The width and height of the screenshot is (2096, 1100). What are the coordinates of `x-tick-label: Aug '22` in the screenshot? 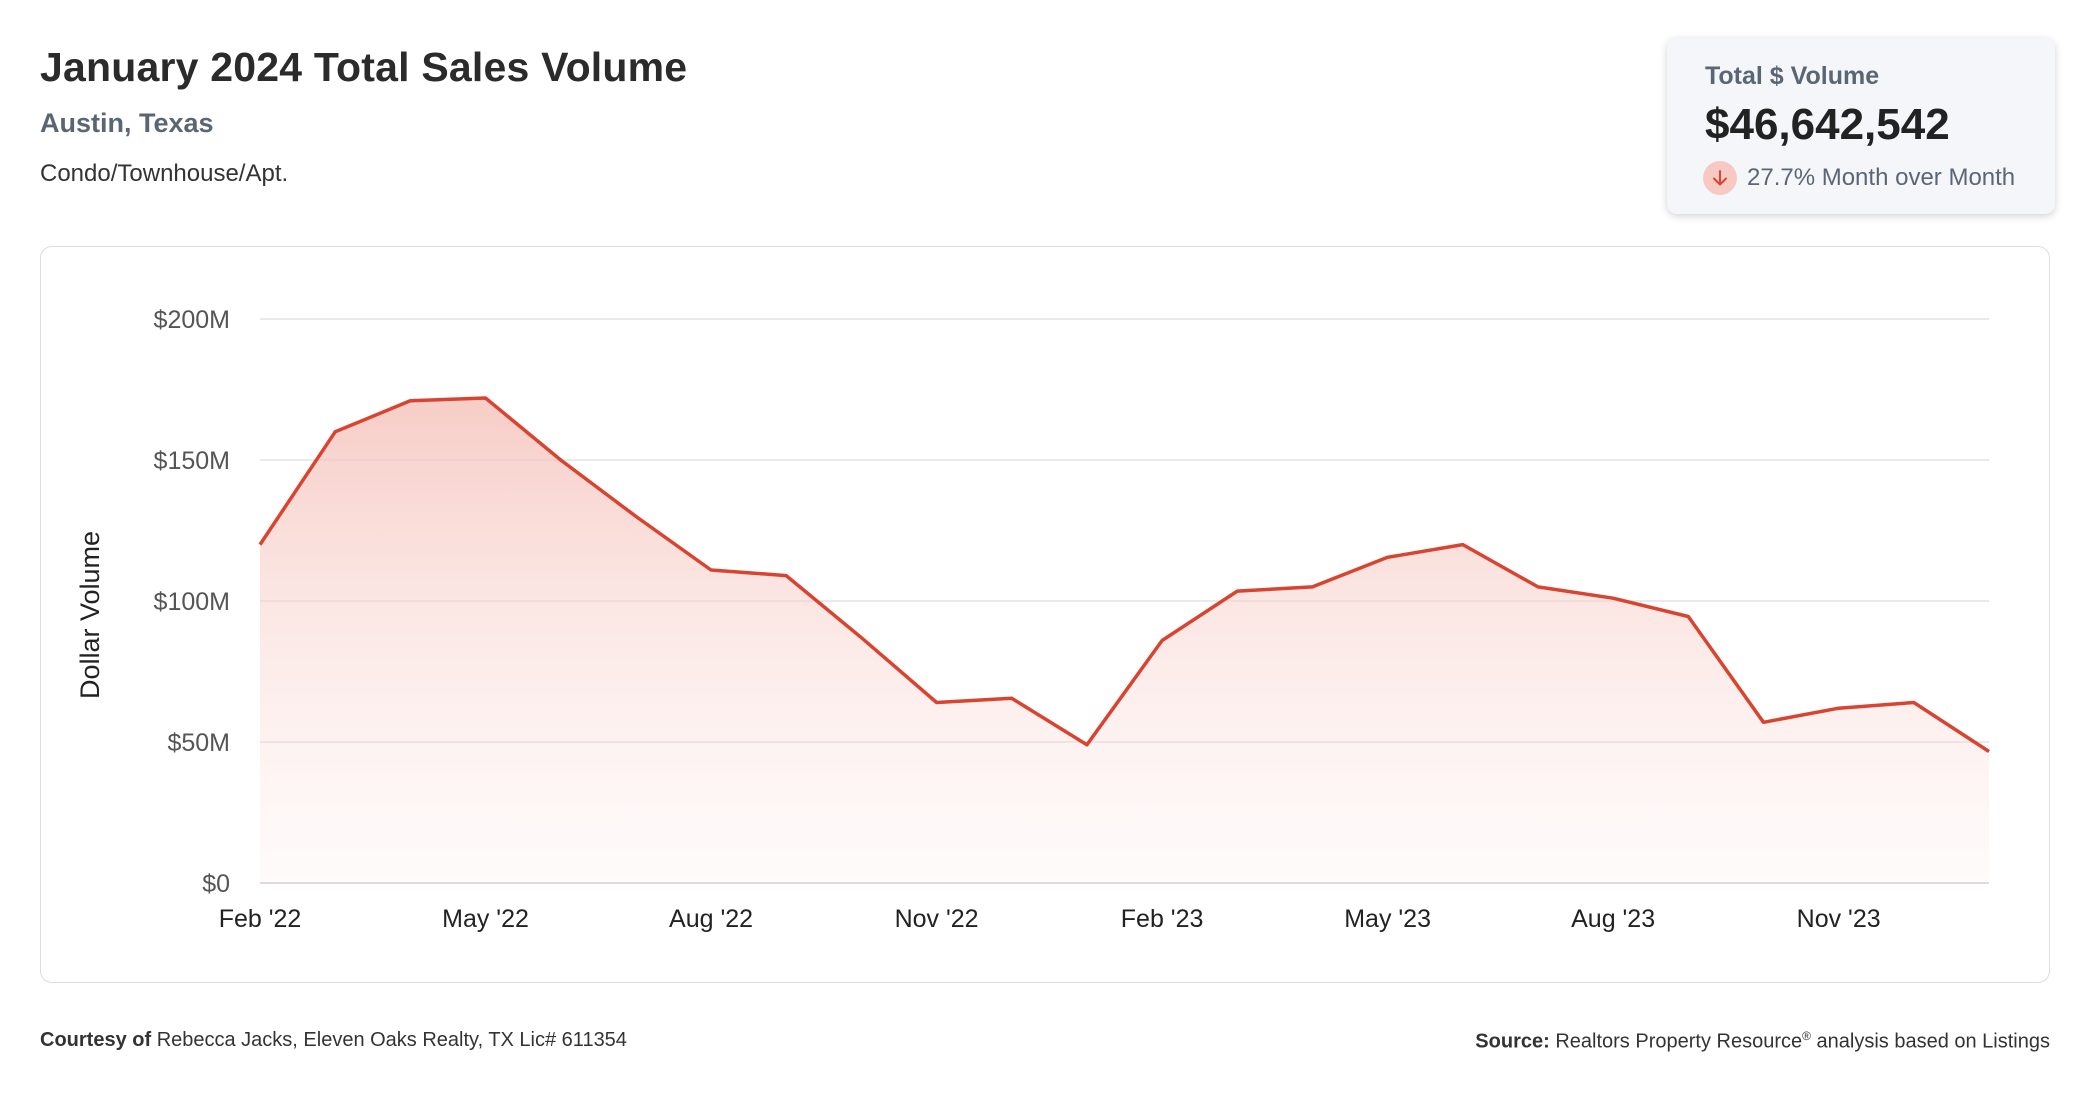 It's located at (711, 919).